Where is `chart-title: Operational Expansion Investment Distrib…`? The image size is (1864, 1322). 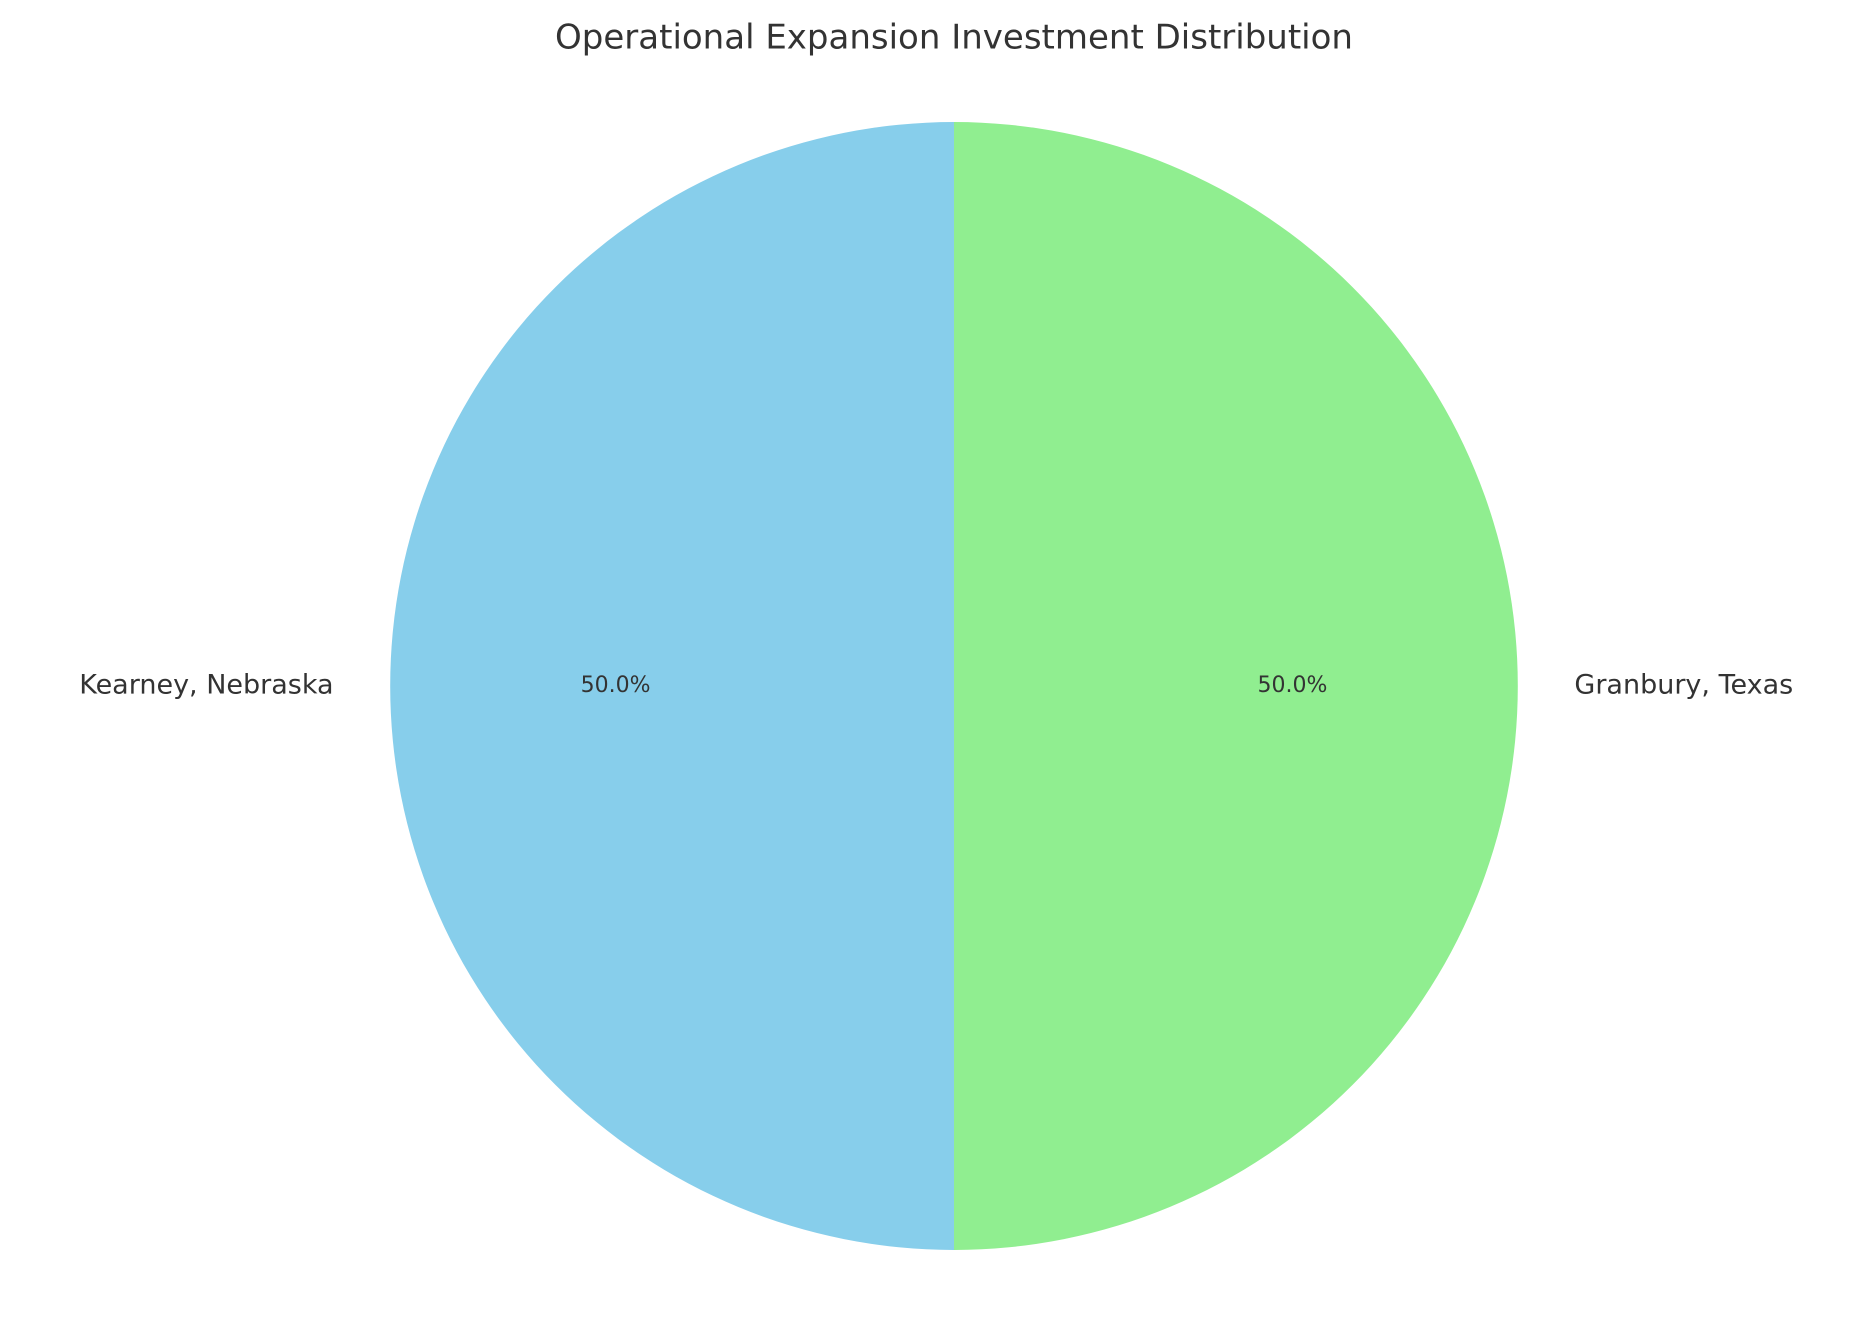
chart-title: Operational Expansion Investment Distrib… is located at coordinates (954, 38).